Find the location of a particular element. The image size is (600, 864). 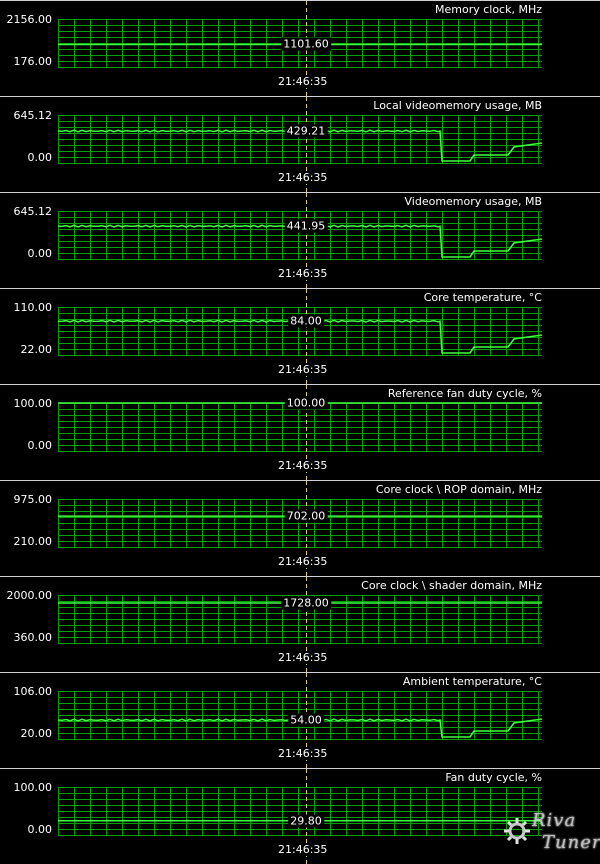

graph-title: Core clock \ ROP domain, MHz is located at coordinates (458, 489).